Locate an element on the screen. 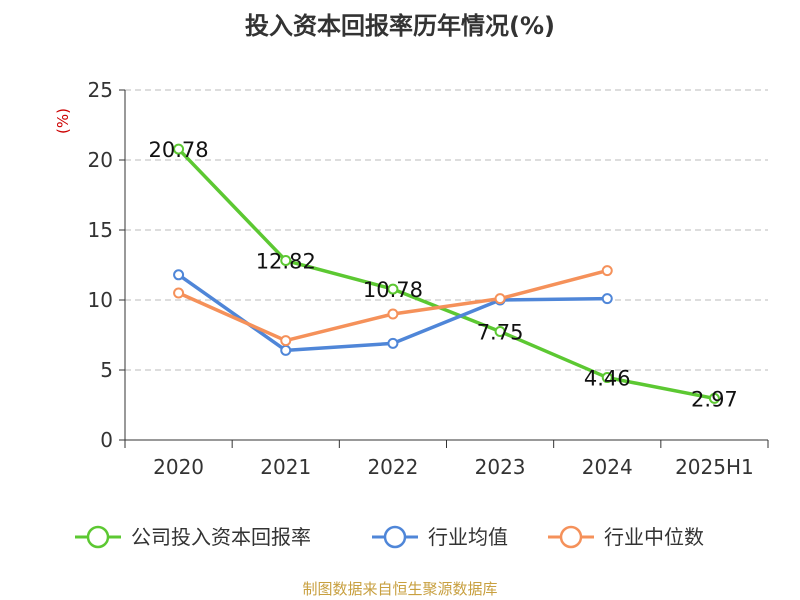  x-tick-label: 2023 is located at coordinates (500, 467).